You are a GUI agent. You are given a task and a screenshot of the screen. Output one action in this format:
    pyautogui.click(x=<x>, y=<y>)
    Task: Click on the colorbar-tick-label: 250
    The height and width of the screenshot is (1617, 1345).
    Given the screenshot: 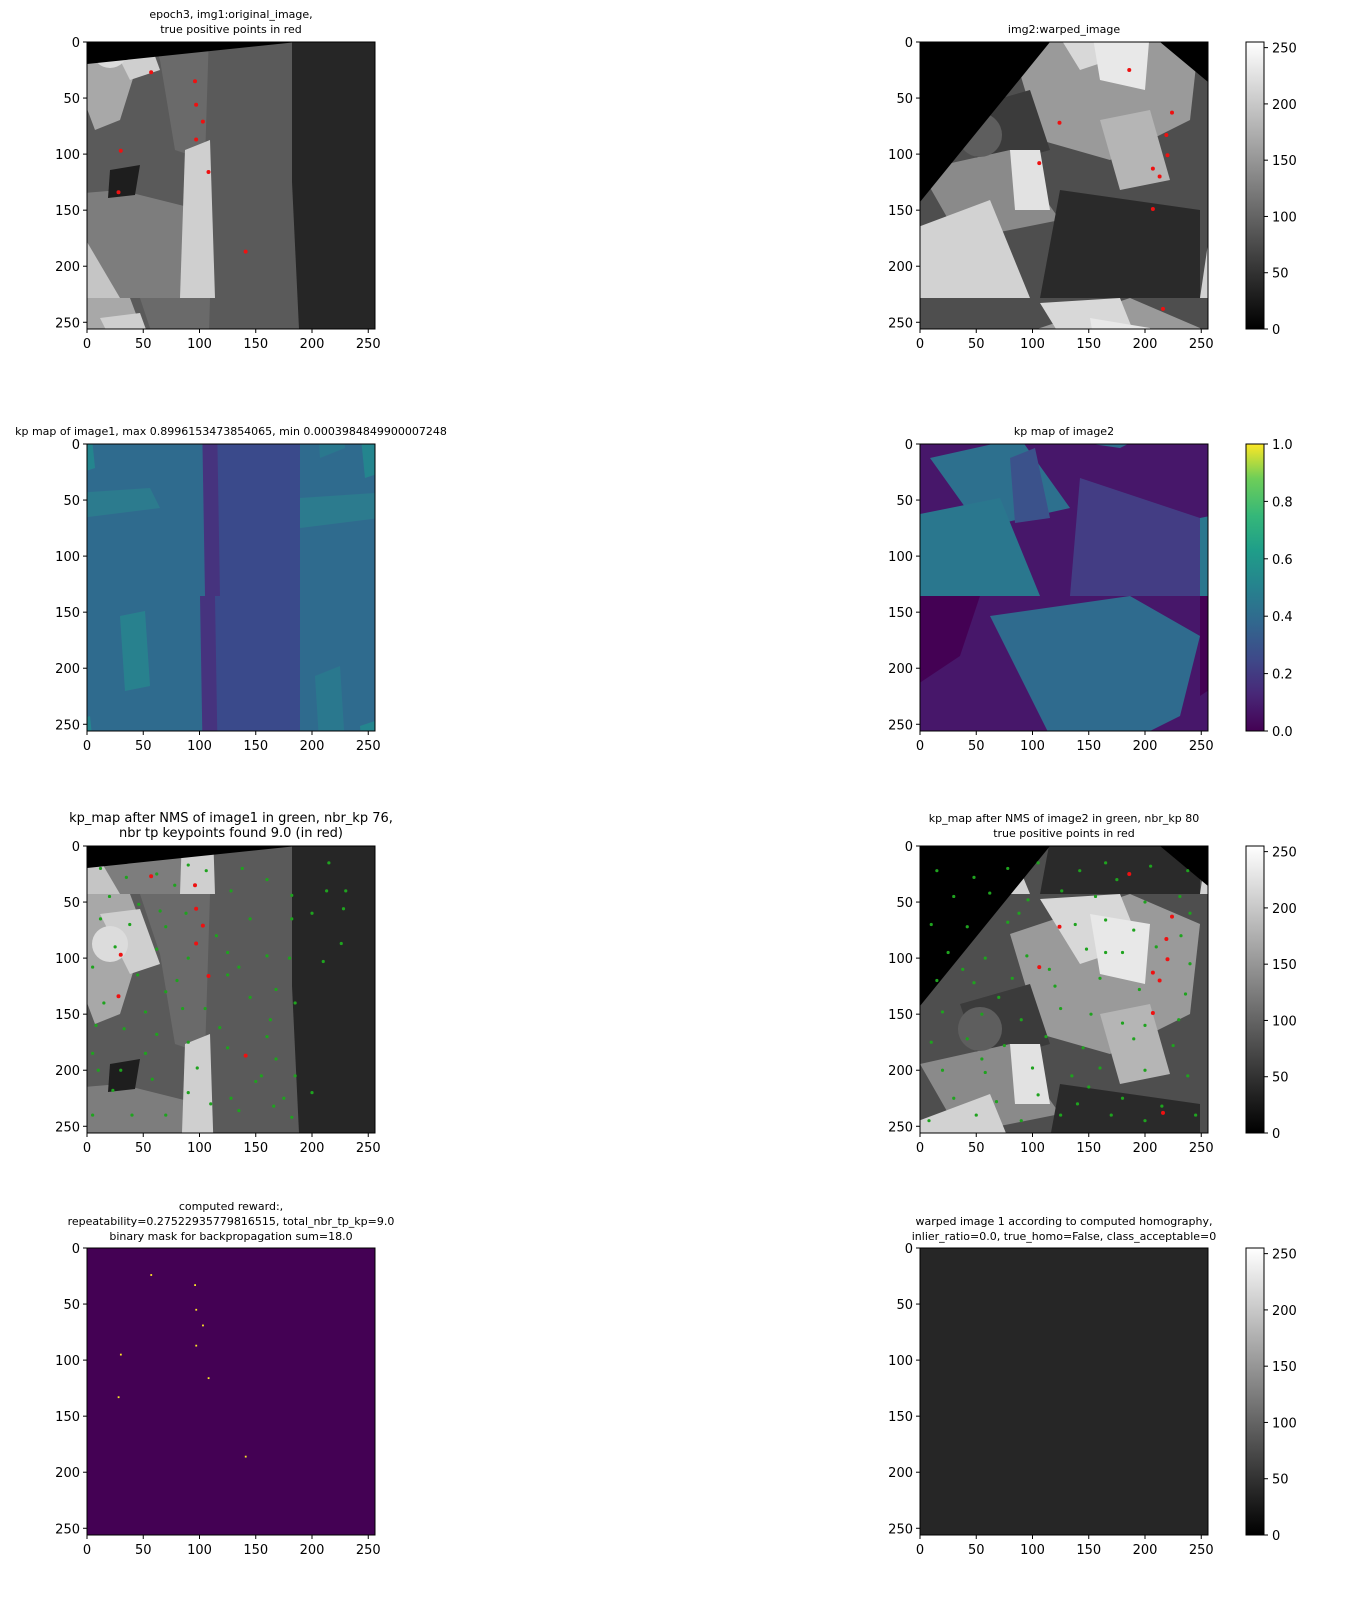 What is the action you would take?
    pyautogui.click(x=1284, y=853)
    